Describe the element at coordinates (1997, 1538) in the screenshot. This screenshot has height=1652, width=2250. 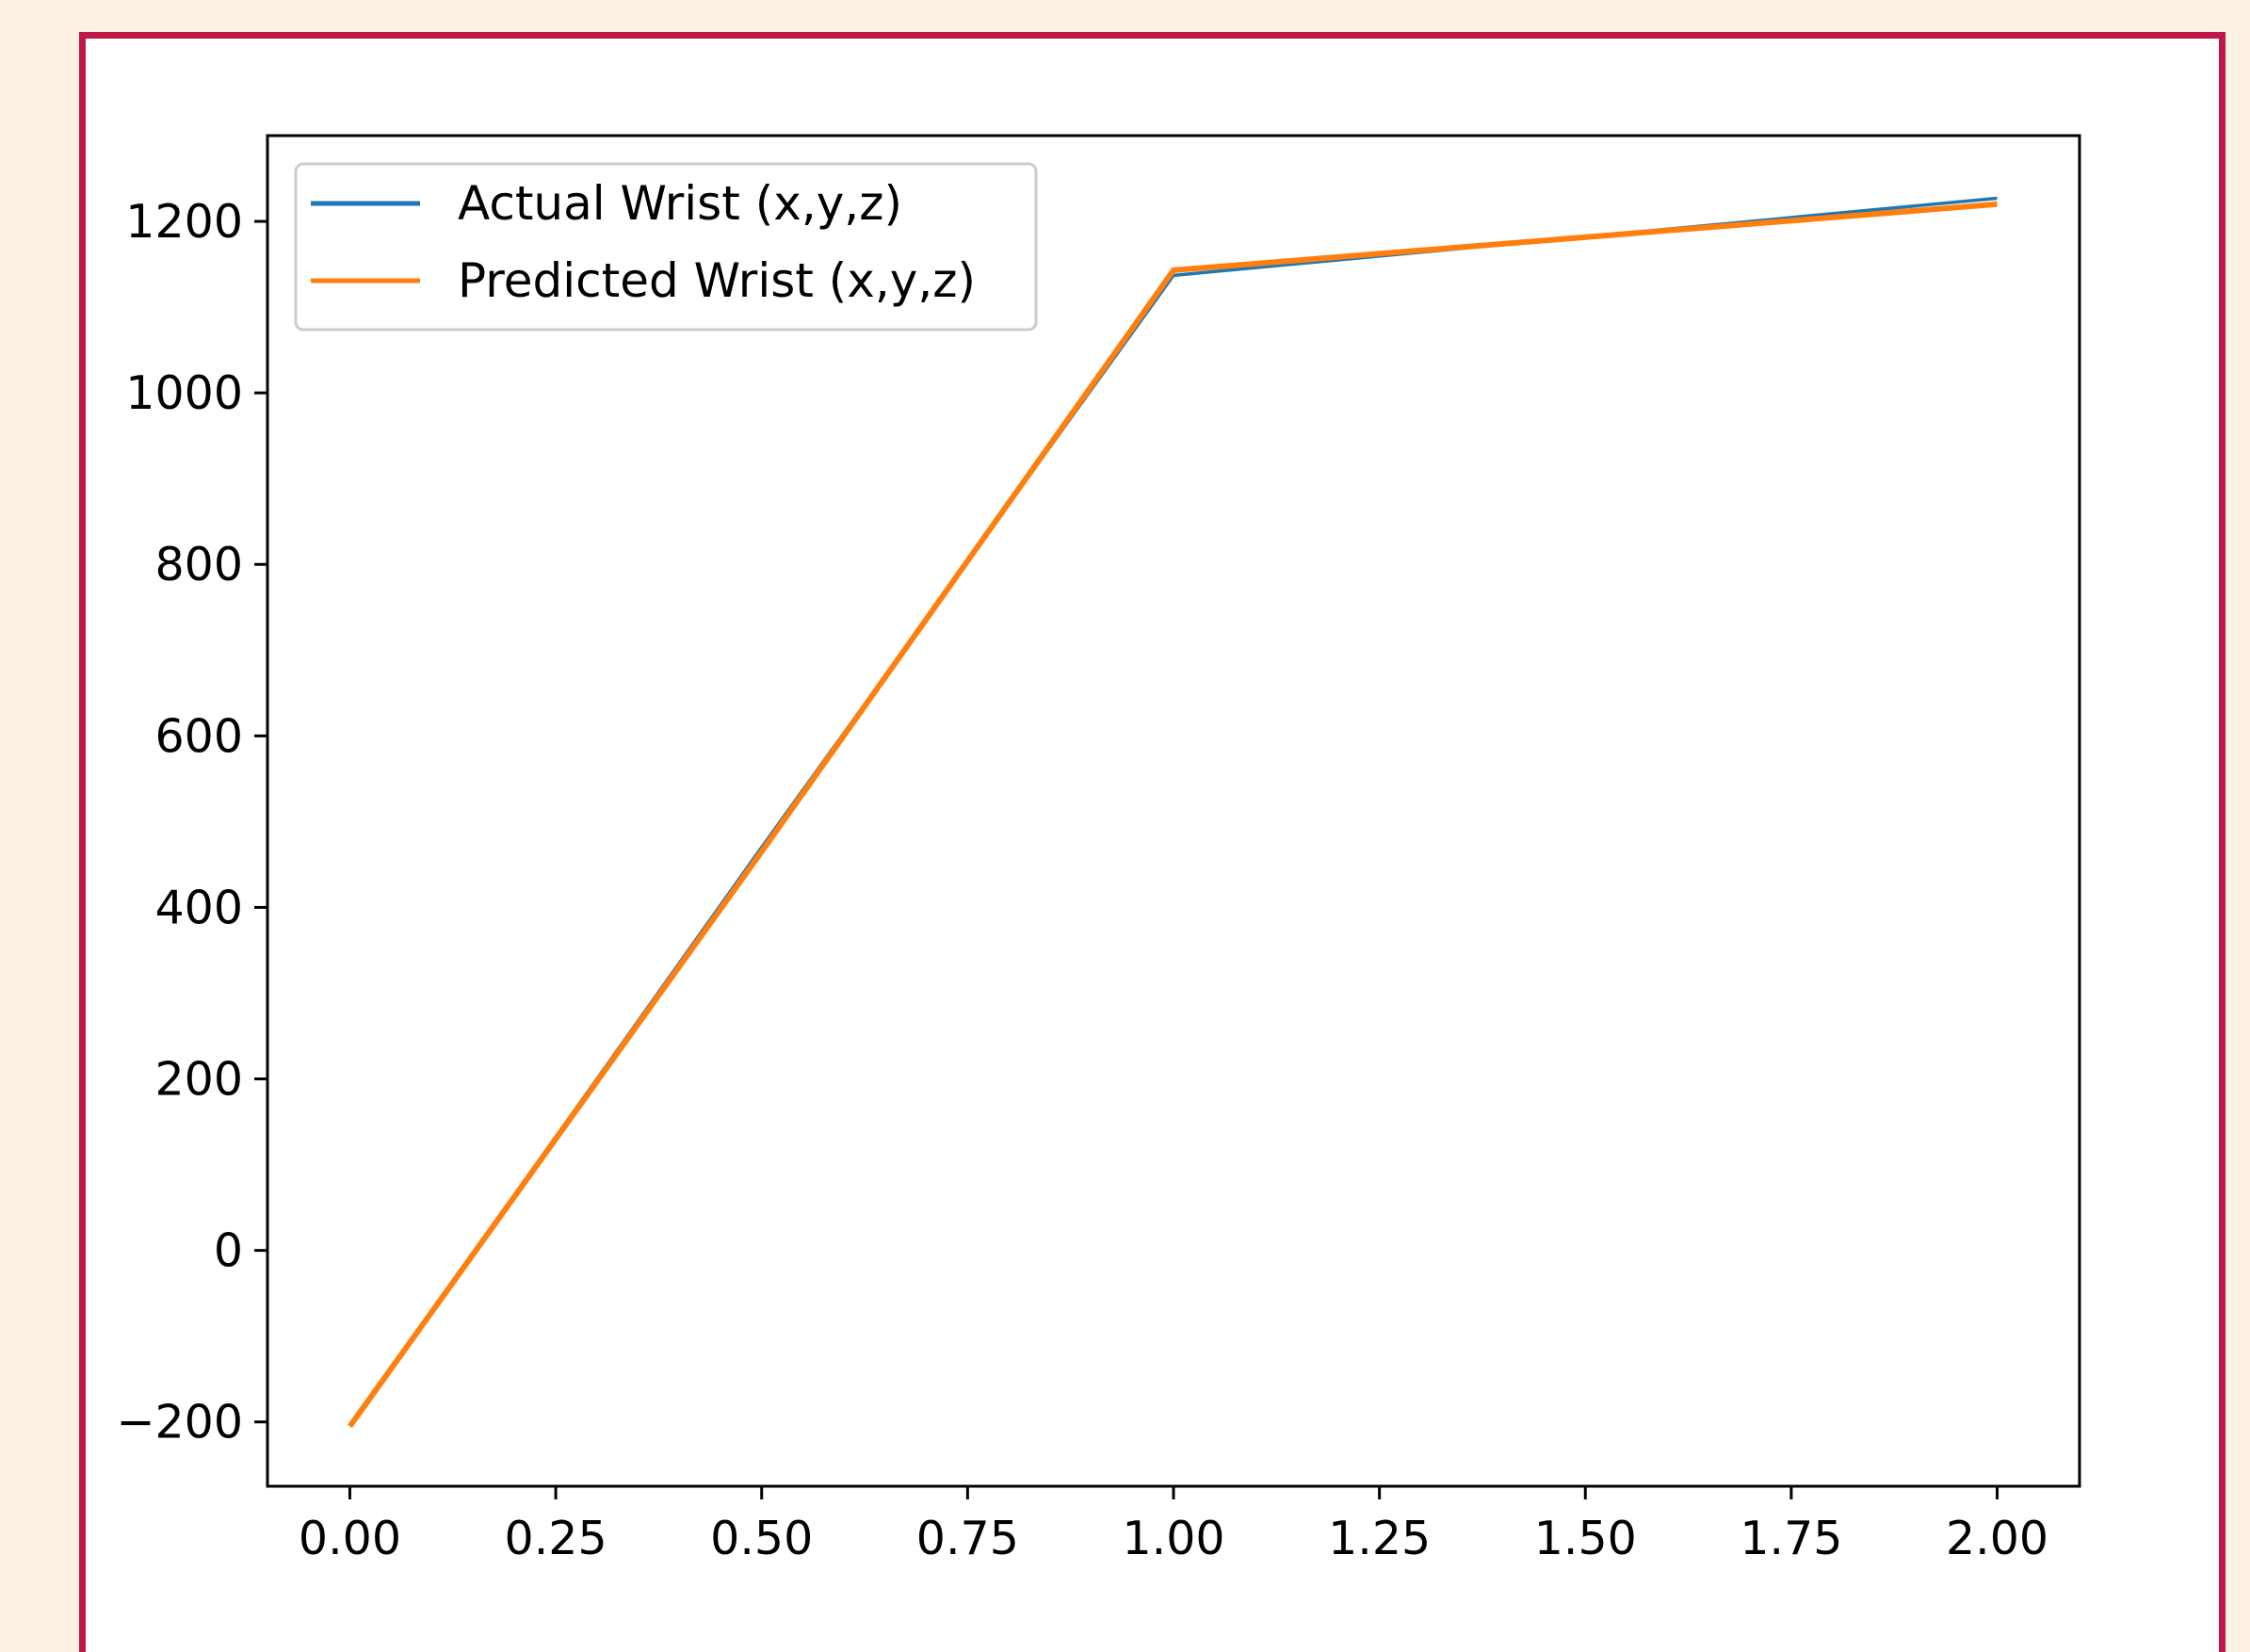
I see `x-tick-label: 2.00` at that location.